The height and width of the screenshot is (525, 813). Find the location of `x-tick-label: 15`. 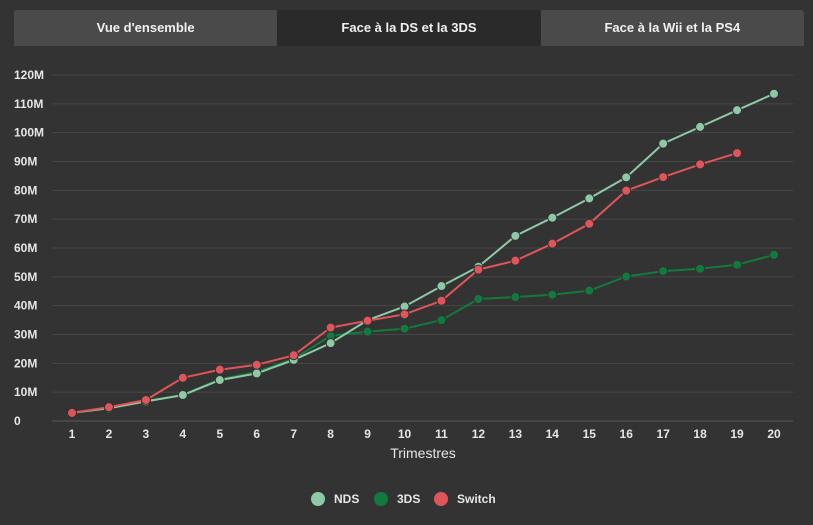

x-tick-label: 15 is located at coordinates (590, 434).